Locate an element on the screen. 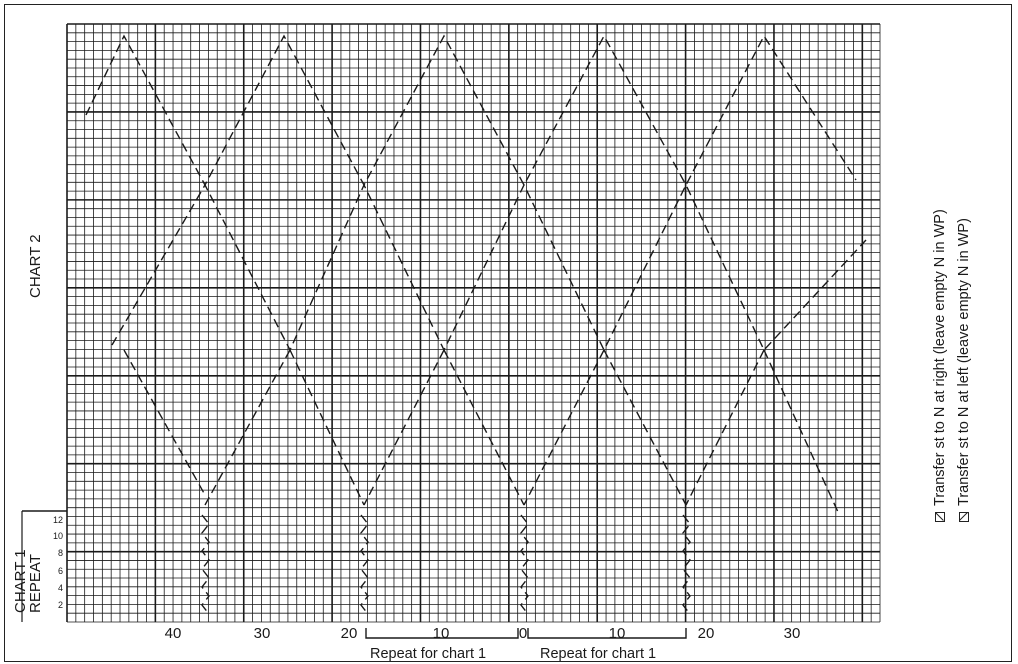  row-number: 8 is located at coordinates (60, 553).